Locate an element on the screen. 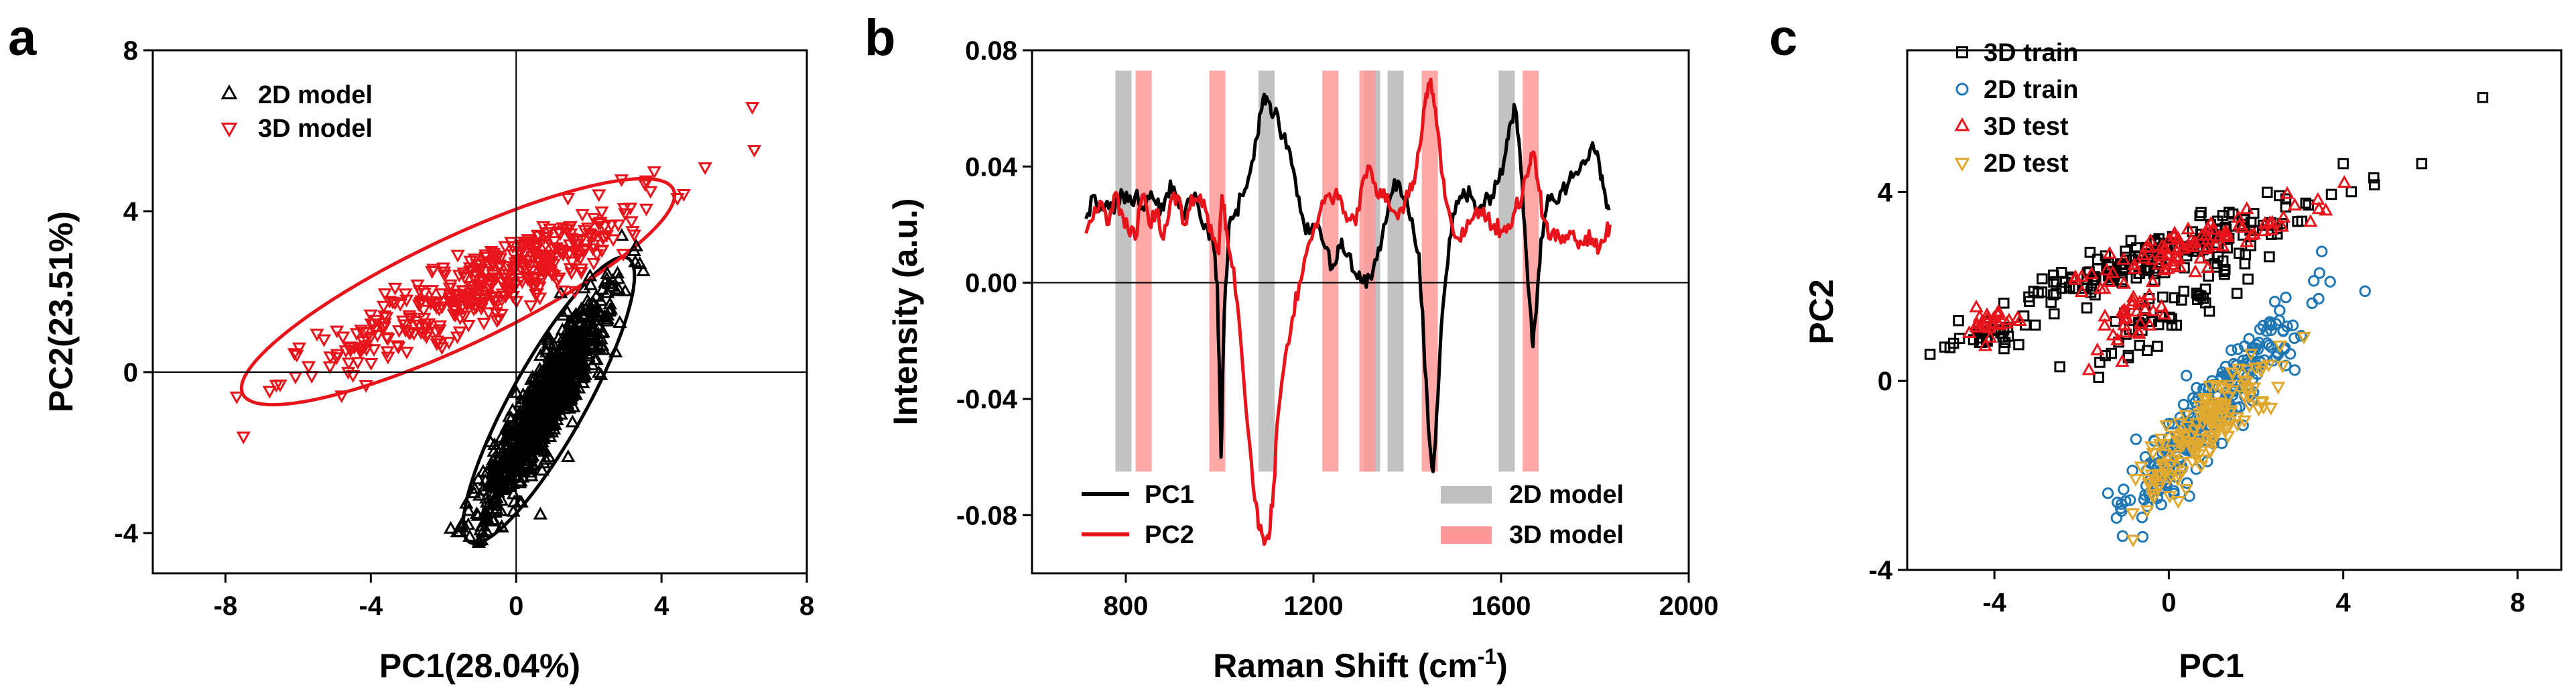 The image size is (2576, 700). panel-c-y-axis-title: PC2 is located at coordinates (1821, 311).